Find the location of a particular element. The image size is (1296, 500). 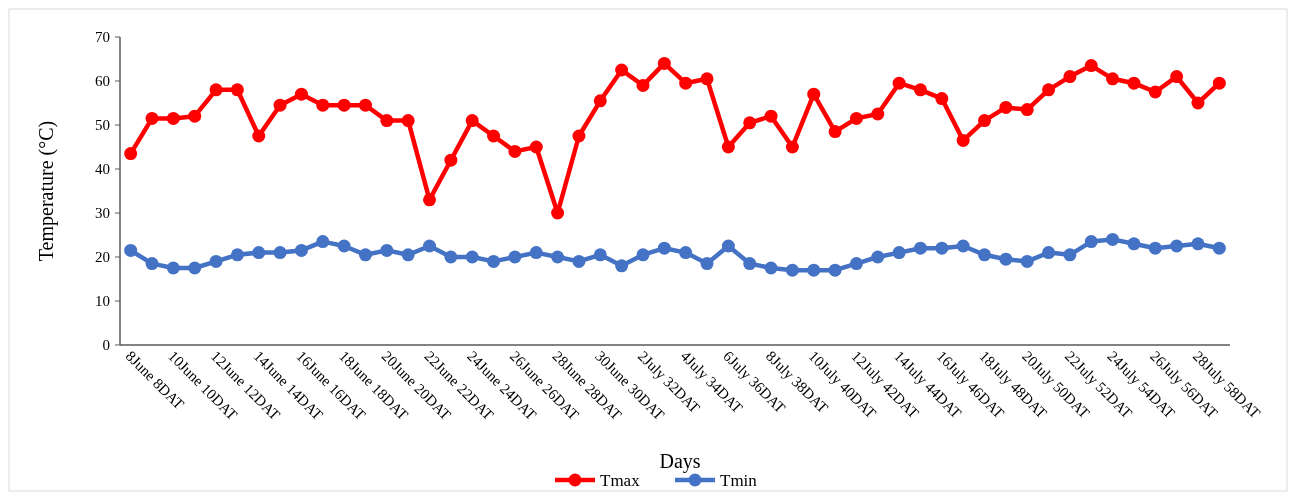

y-tick-label: 20 is located at coordinates (102, 257).